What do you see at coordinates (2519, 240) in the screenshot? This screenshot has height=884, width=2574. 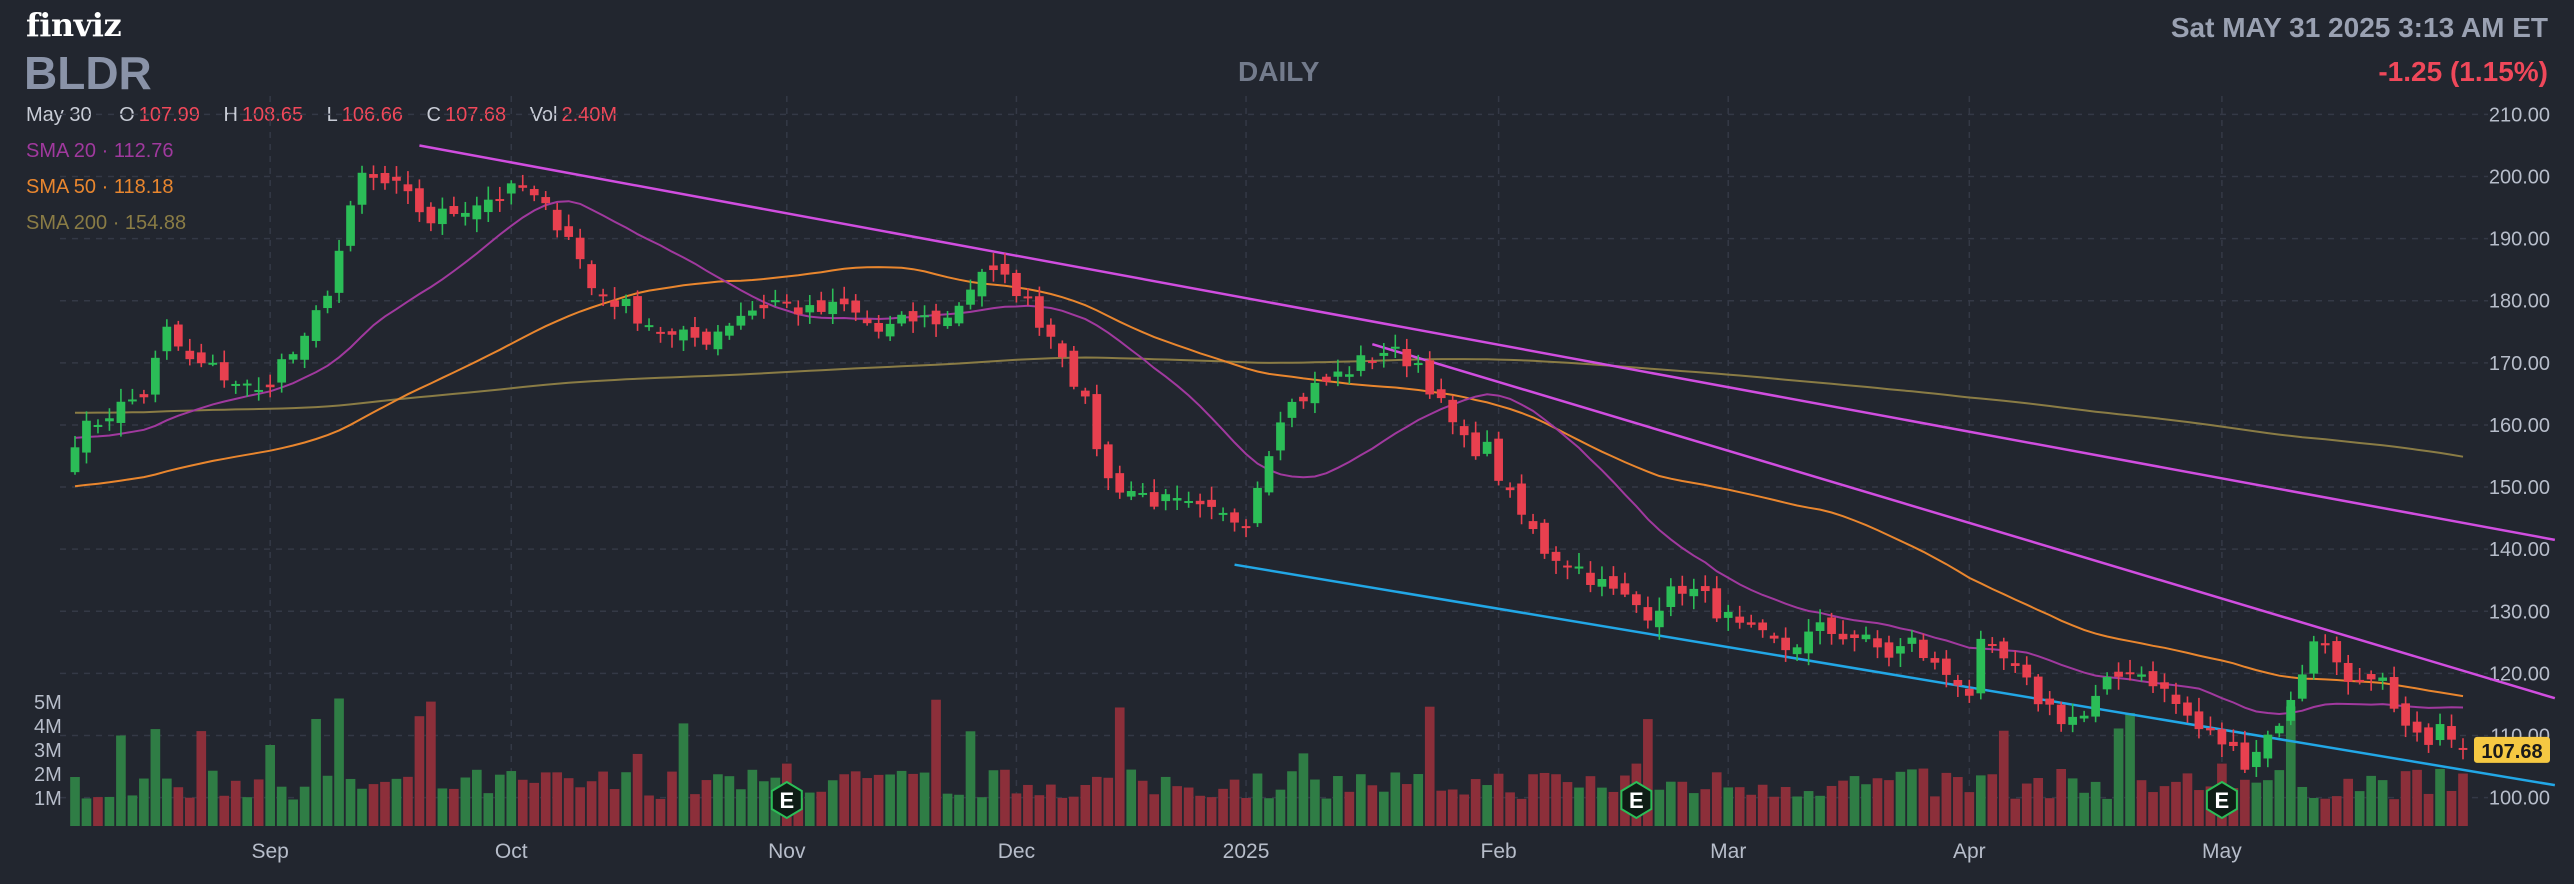 I see `y-axis-tick: 190.00` at bounding box center [2519, 240].